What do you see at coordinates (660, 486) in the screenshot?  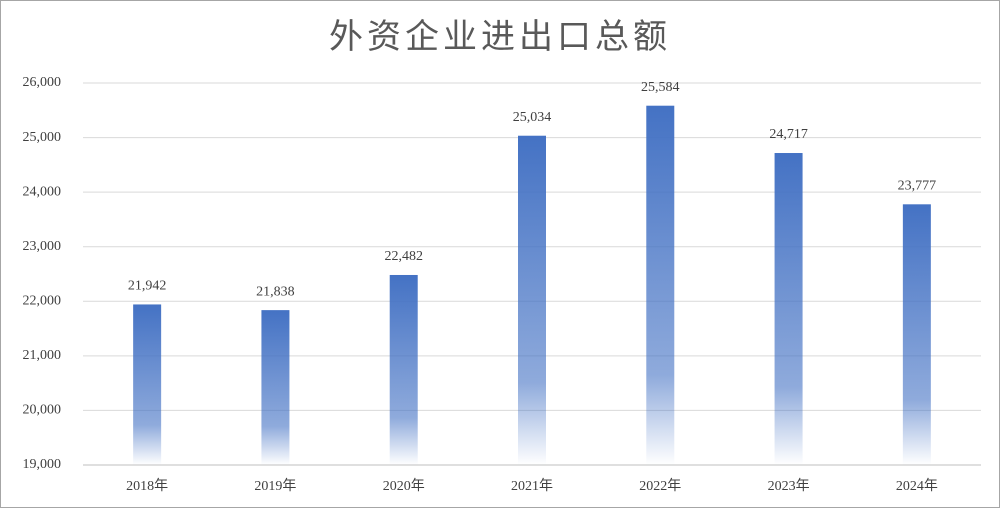 I see `x-tick-label: 2022年` at bounding box center [660, 486].